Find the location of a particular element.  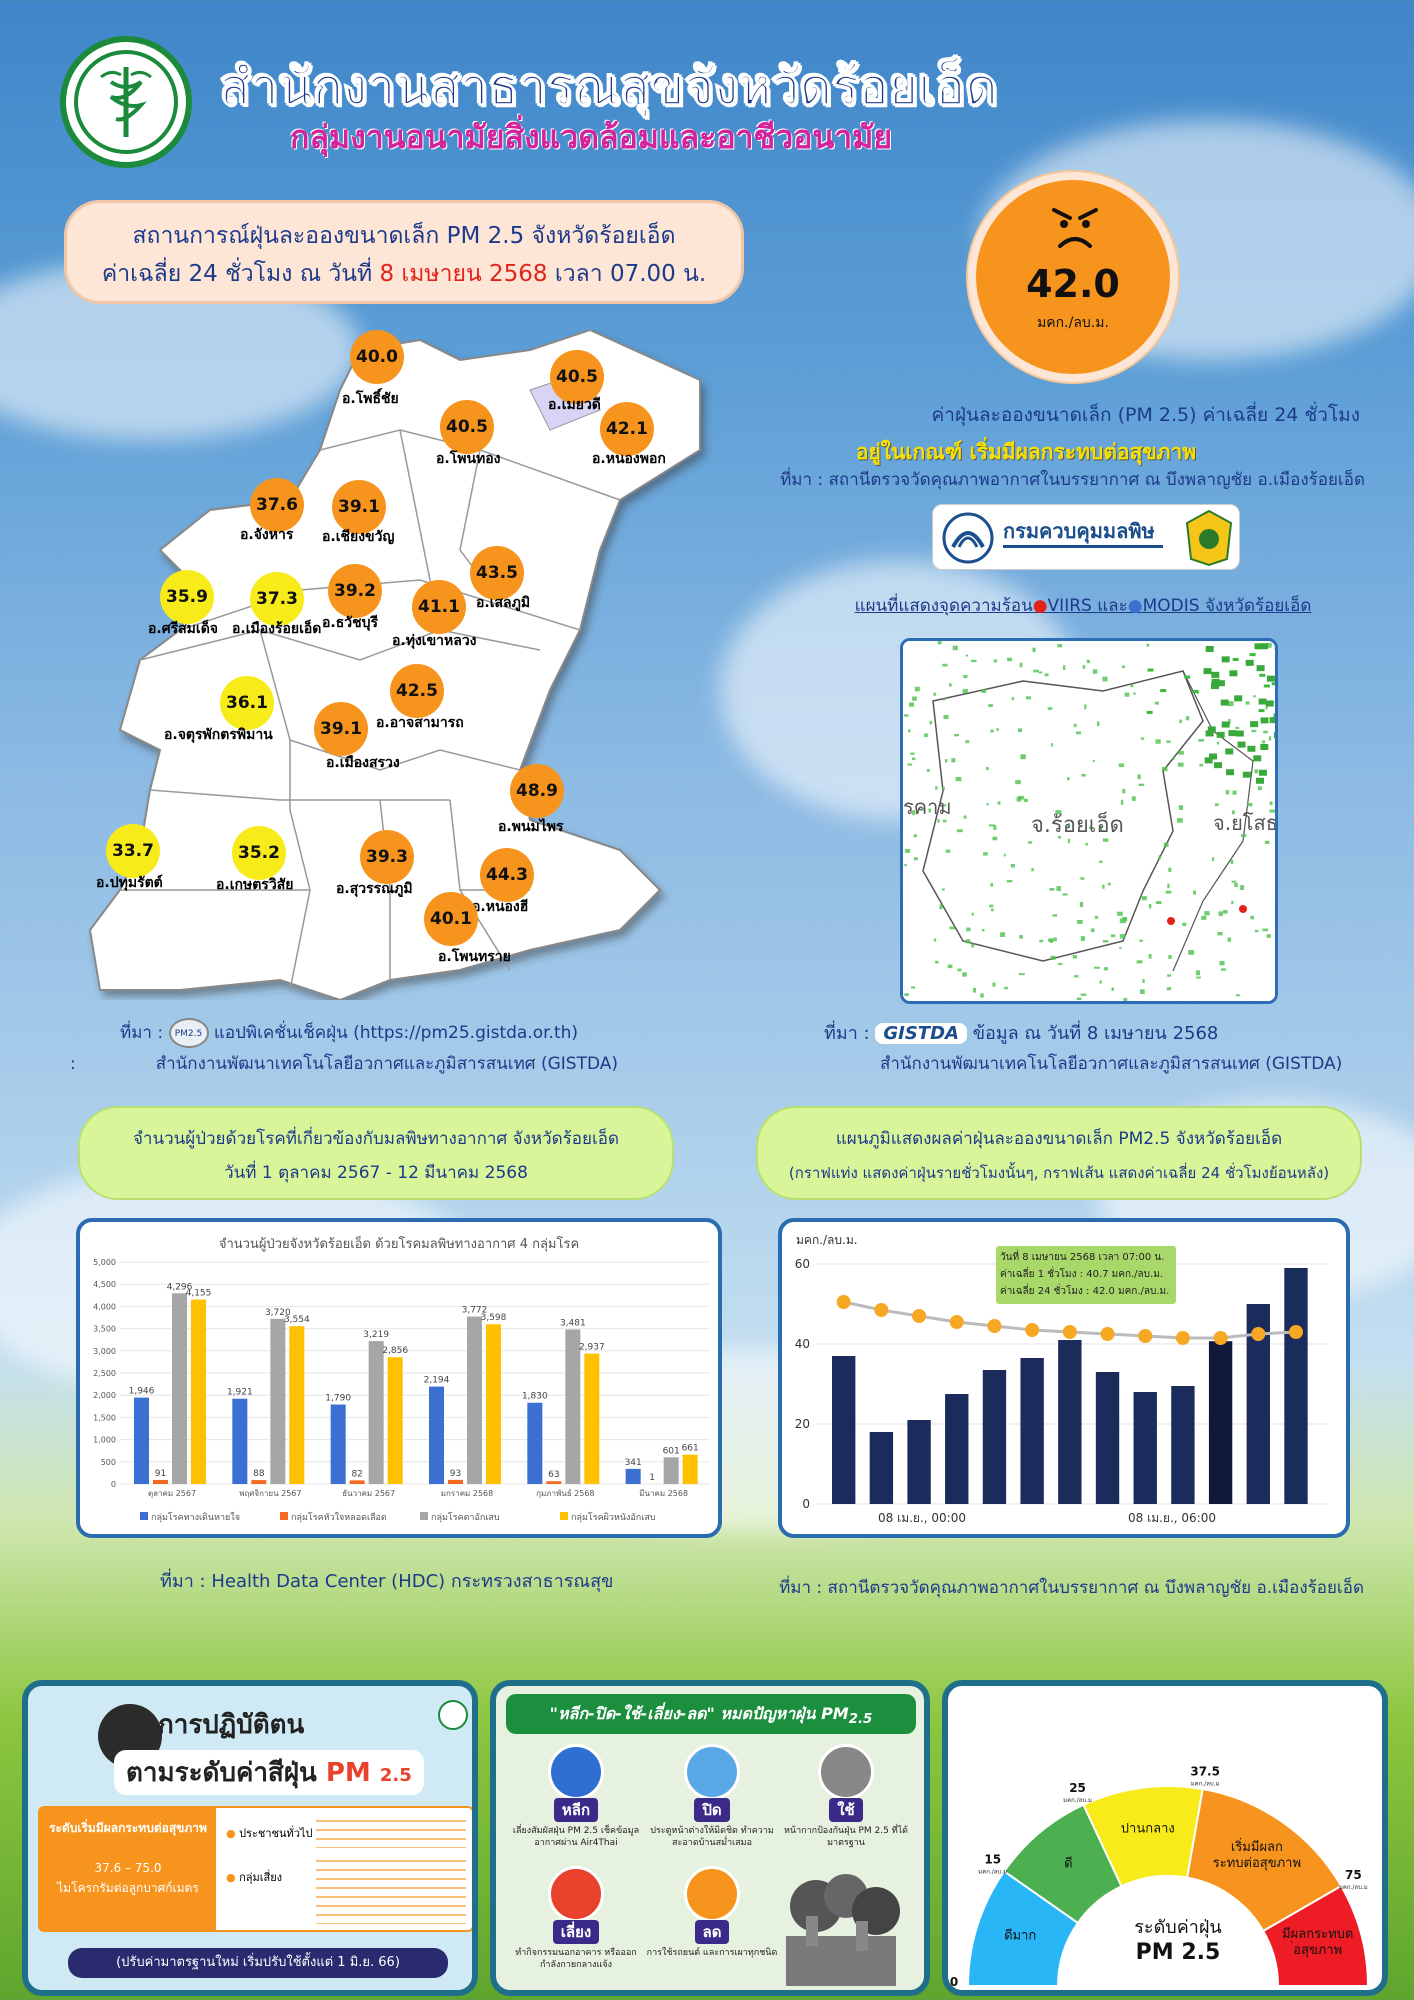

map-label-west: รคาม is located at coordinates (927, 807).